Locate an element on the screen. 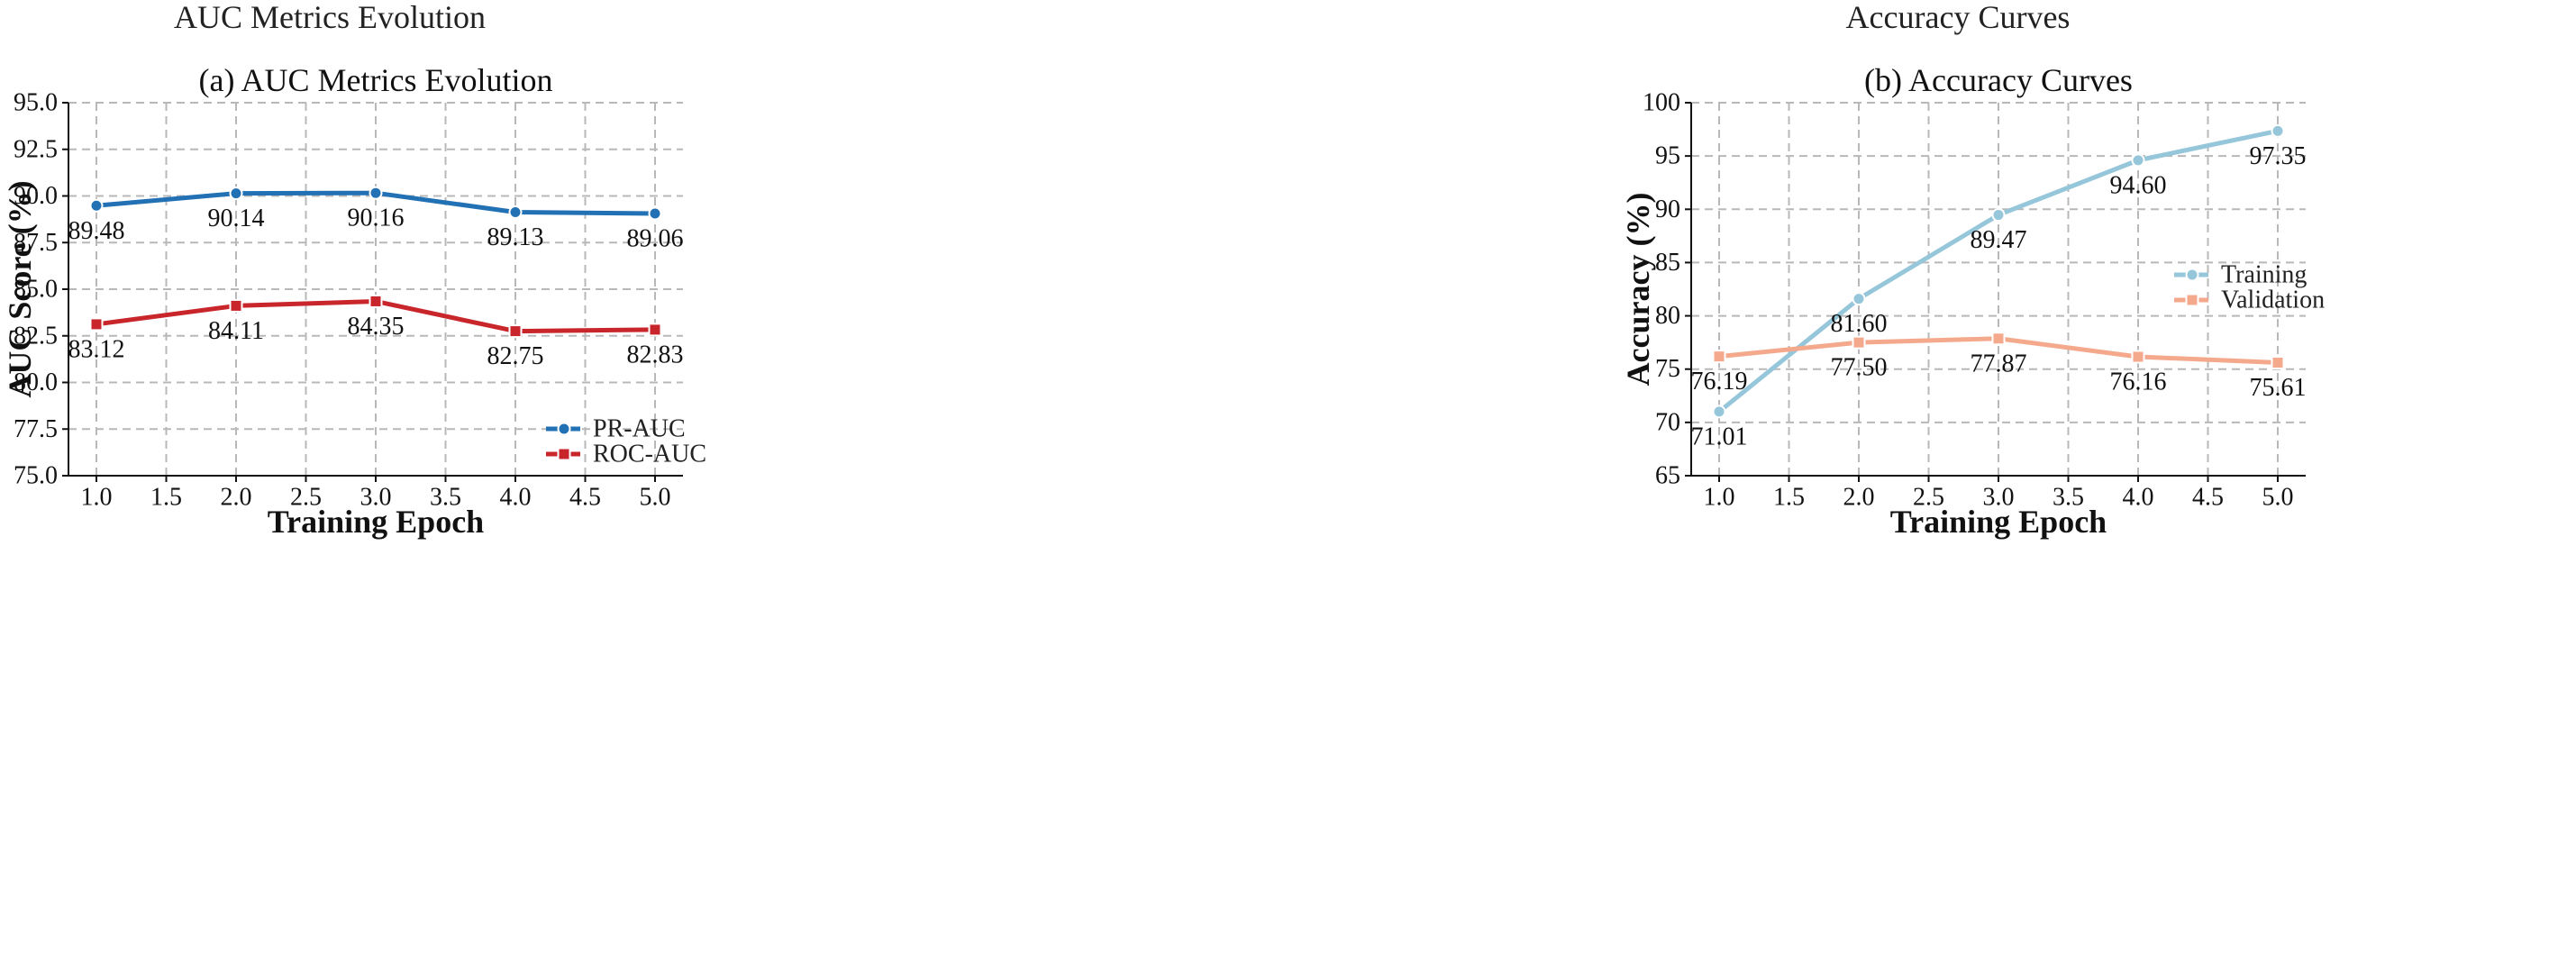  data-label: 90.14 is located at coordinates (236, 218).